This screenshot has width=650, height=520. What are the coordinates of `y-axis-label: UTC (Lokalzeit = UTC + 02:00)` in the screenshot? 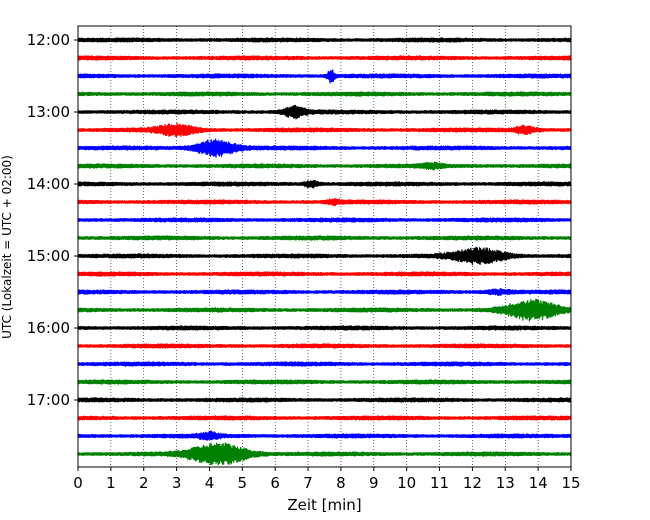 It's located at (7, 247).